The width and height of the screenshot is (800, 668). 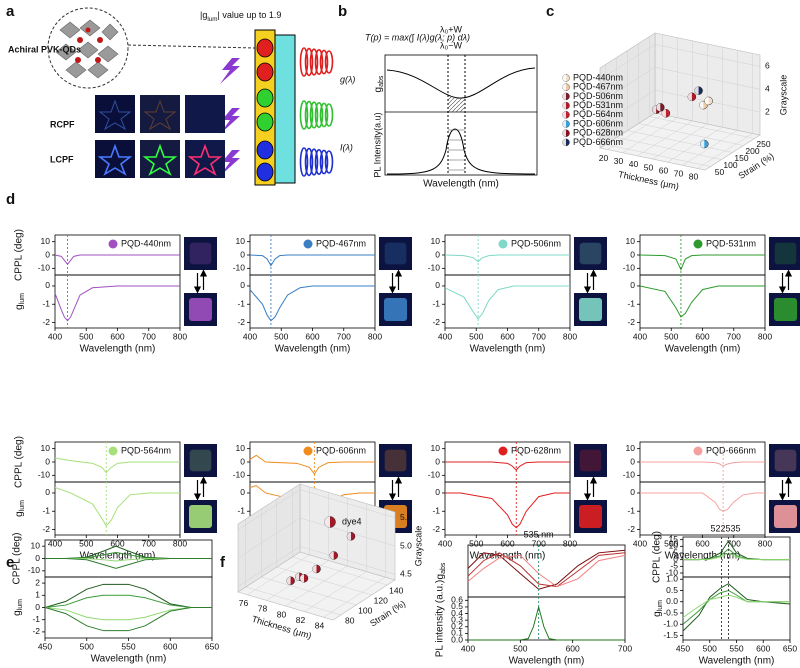 What do you see at coordinates (648, 180) in the screenshot?
I see `axis-label: Thickness (μm)` at bounding box center [648, 180].